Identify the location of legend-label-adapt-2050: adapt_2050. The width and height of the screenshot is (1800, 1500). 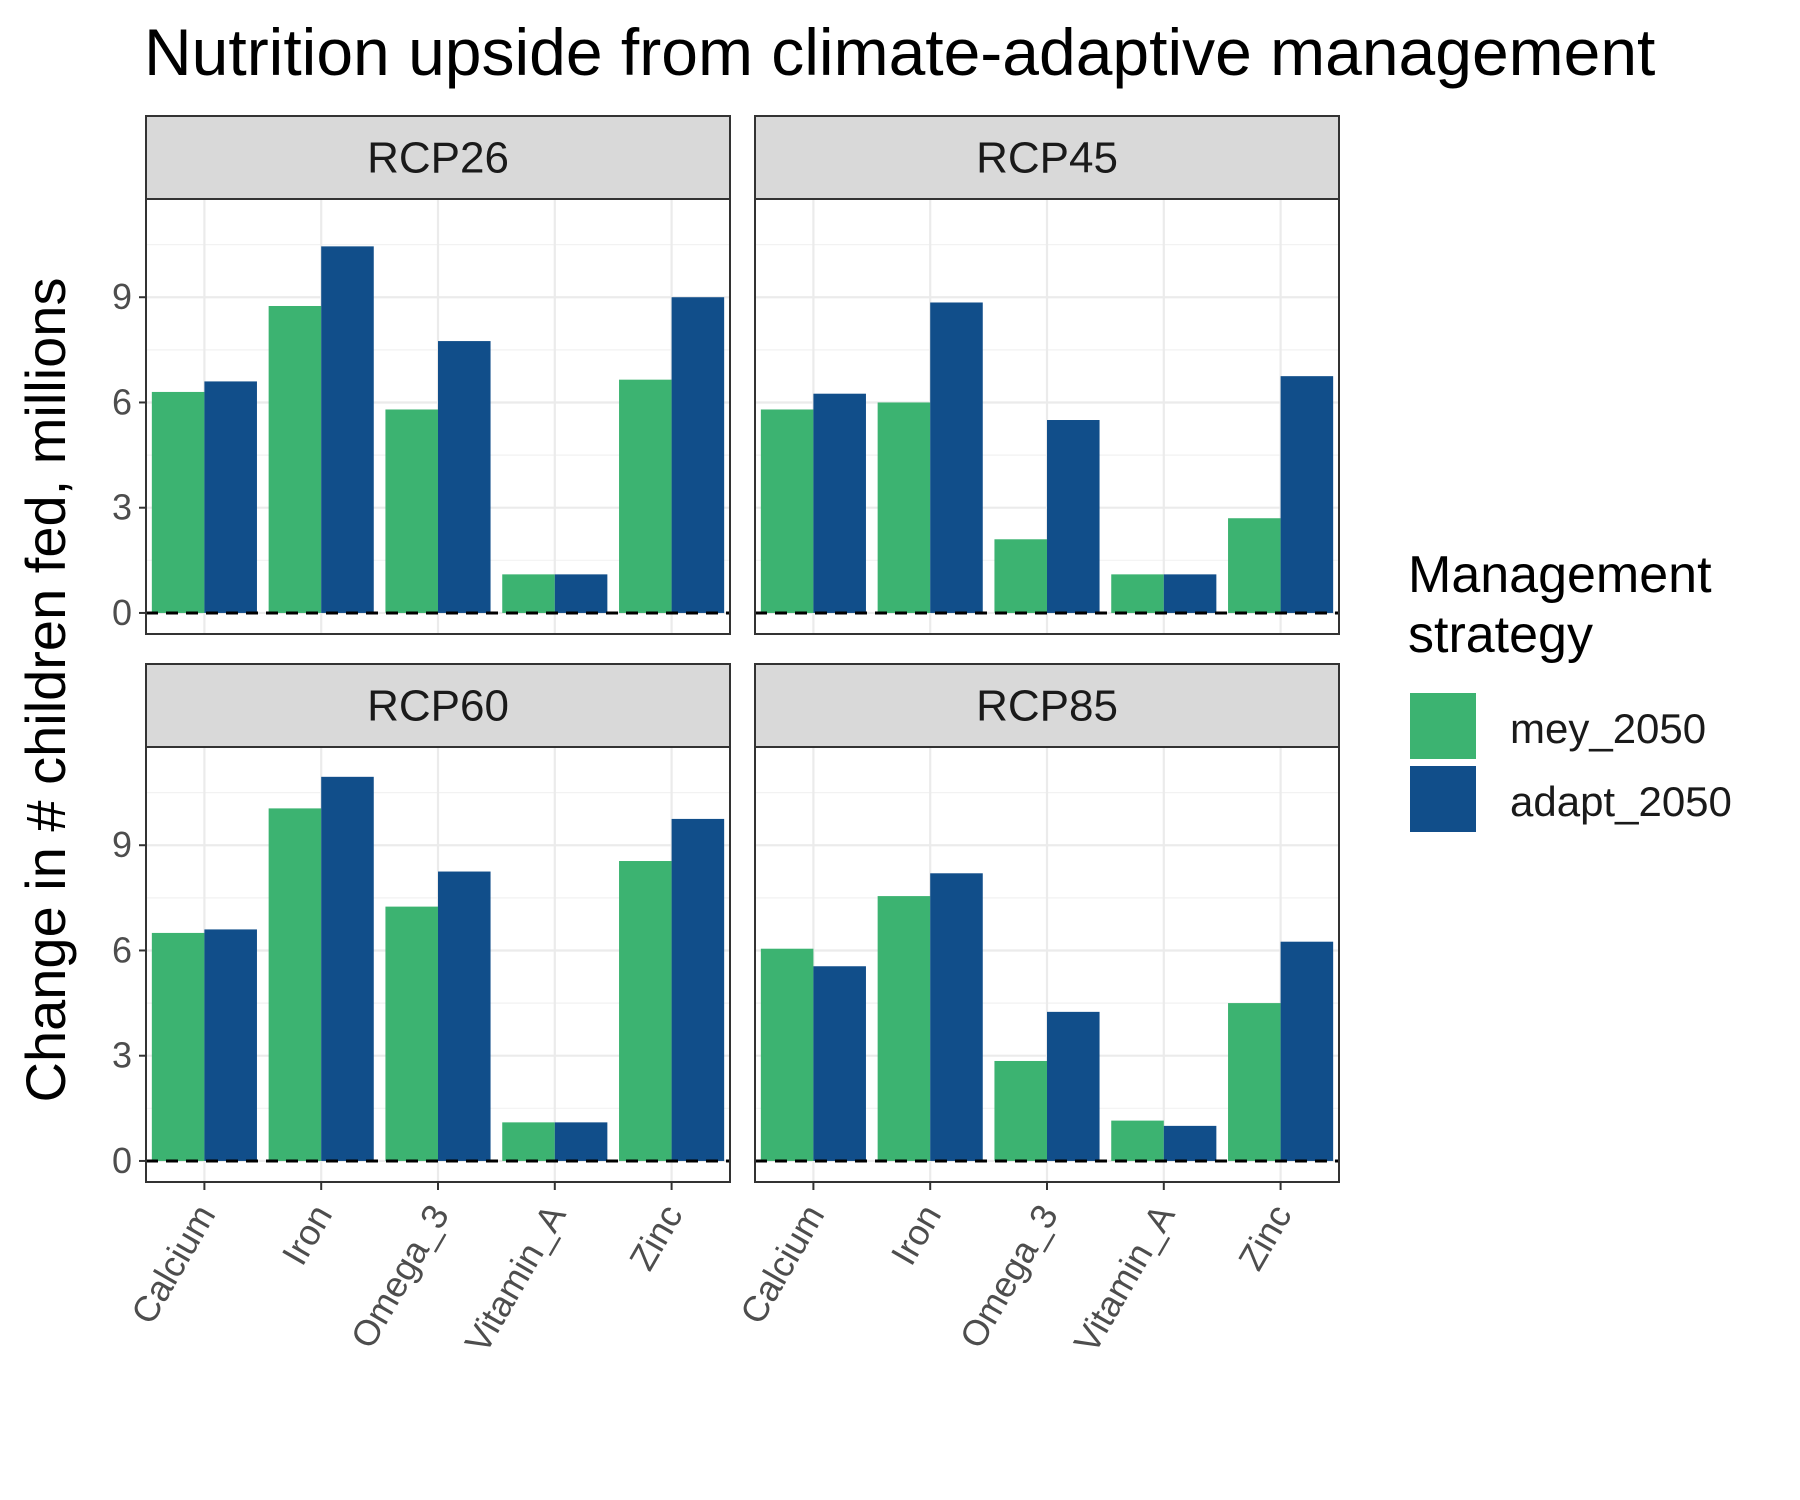
(1621, 801).